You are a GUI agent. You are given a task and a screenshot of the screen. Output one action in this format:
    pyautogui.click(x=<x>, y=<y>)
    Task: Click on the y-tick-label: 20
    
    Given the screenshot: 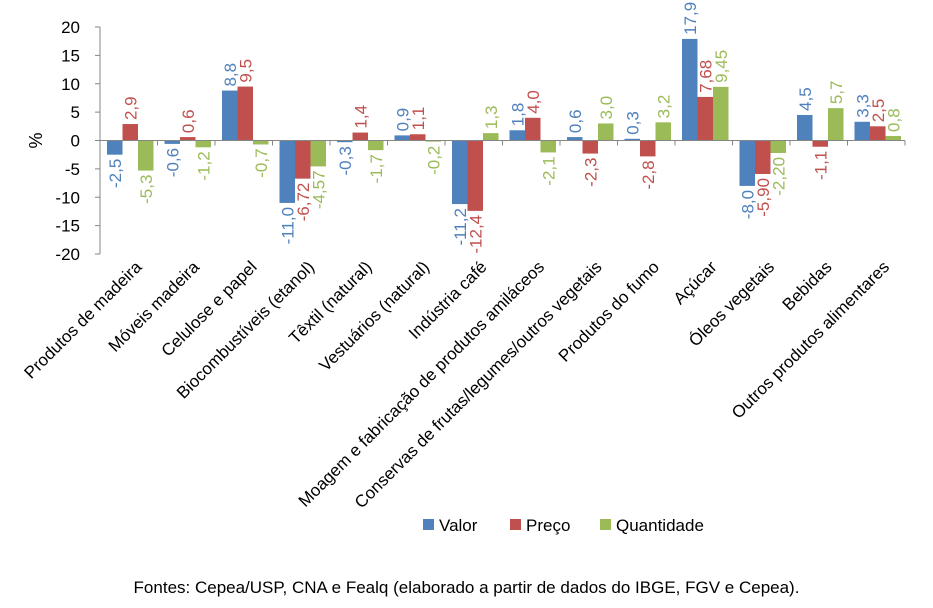 What is the action you would take?
    pyautogui.click(x=70, y=27)
    